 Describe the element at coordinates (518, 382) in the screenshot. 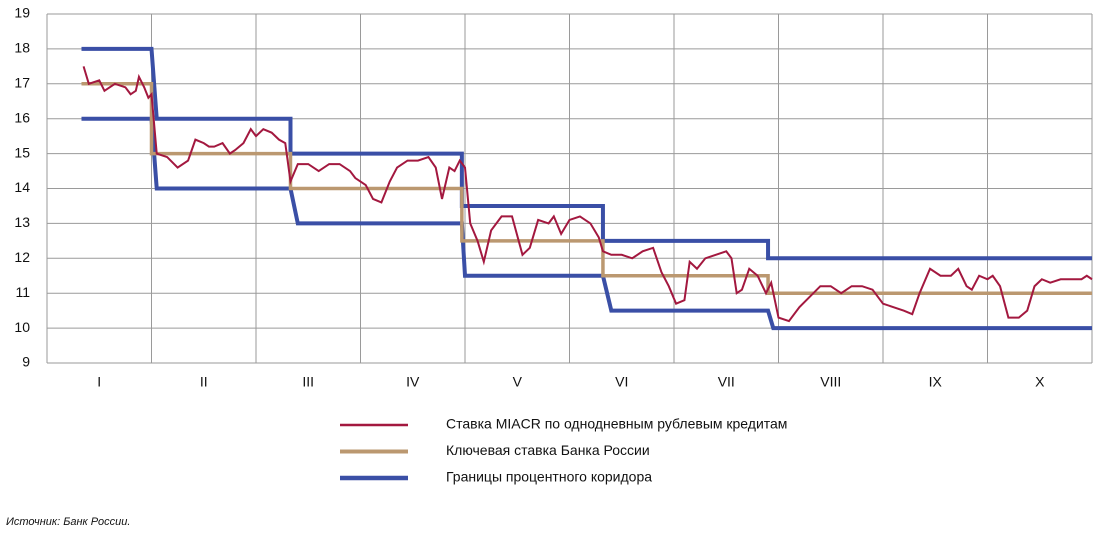

I see `x-tick-label: V` at that location.